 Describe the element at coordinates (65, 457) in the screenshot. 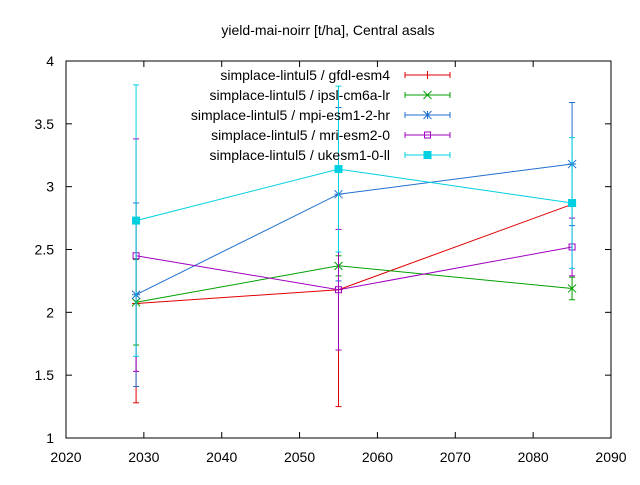

I see `x-tick-label: 2020` at that location.